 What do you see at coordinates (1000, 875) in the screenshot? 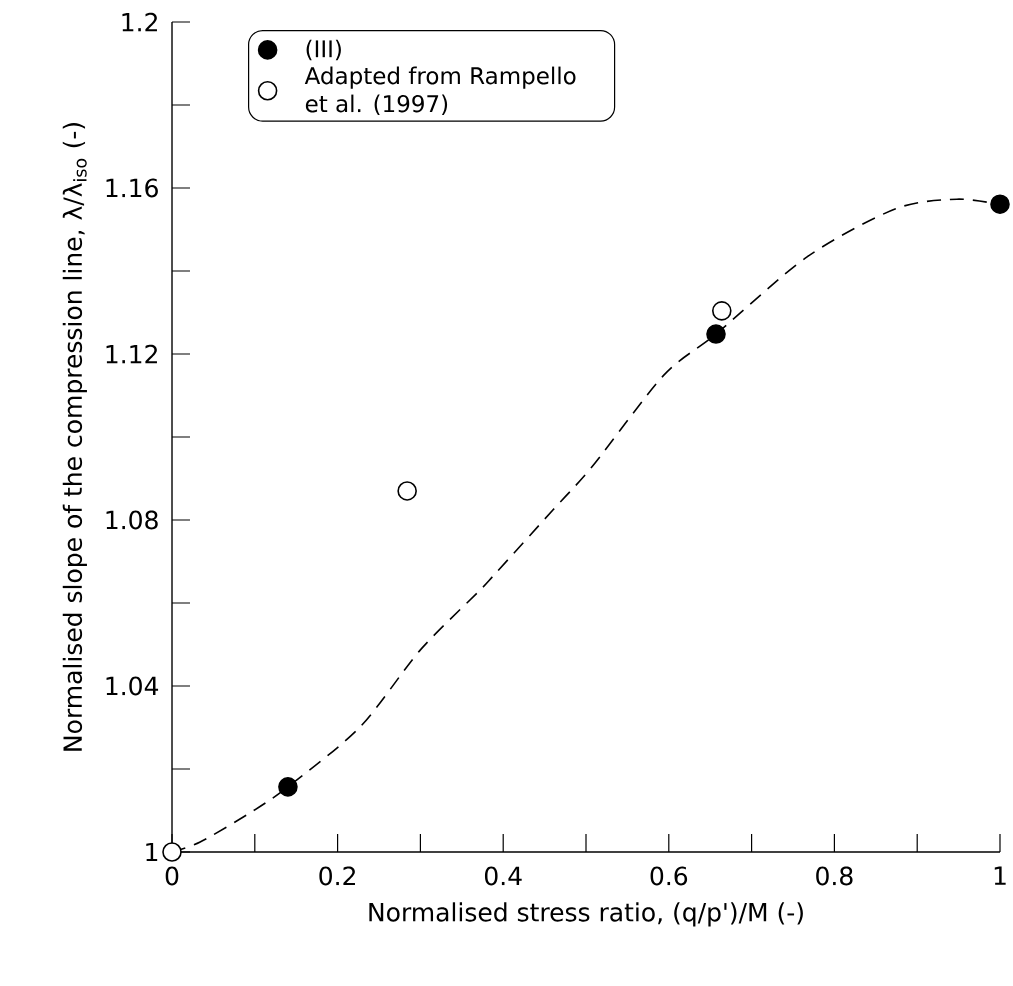
I see `x-tick-label: 1` at bounding box center [1000, 875].